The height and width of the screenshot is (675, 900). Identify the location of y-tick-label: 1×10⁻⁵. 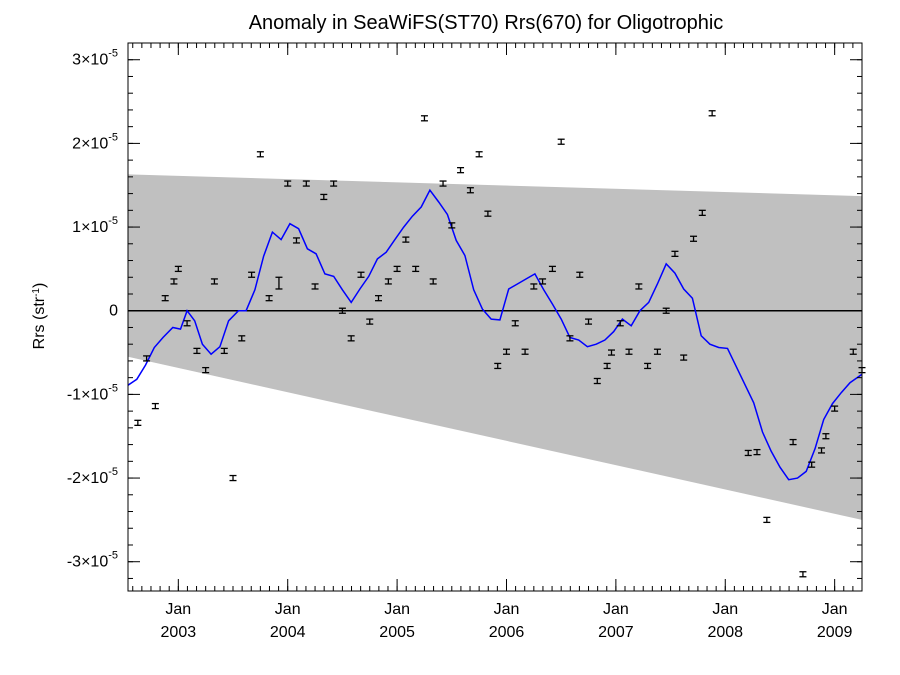
(95, 225).